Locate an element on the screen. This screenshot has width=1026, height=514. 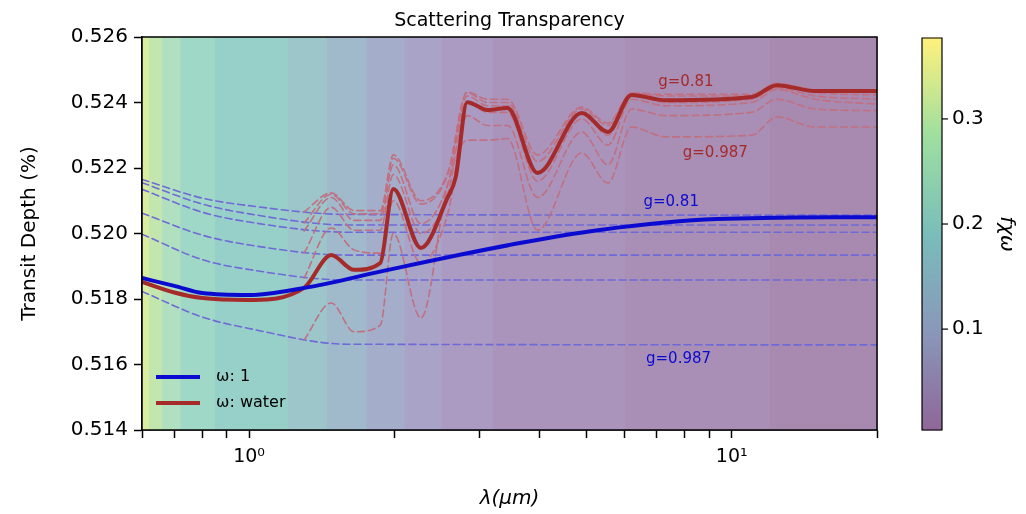
y-tick-label: 0.518 is located at coordinates (99, 297).